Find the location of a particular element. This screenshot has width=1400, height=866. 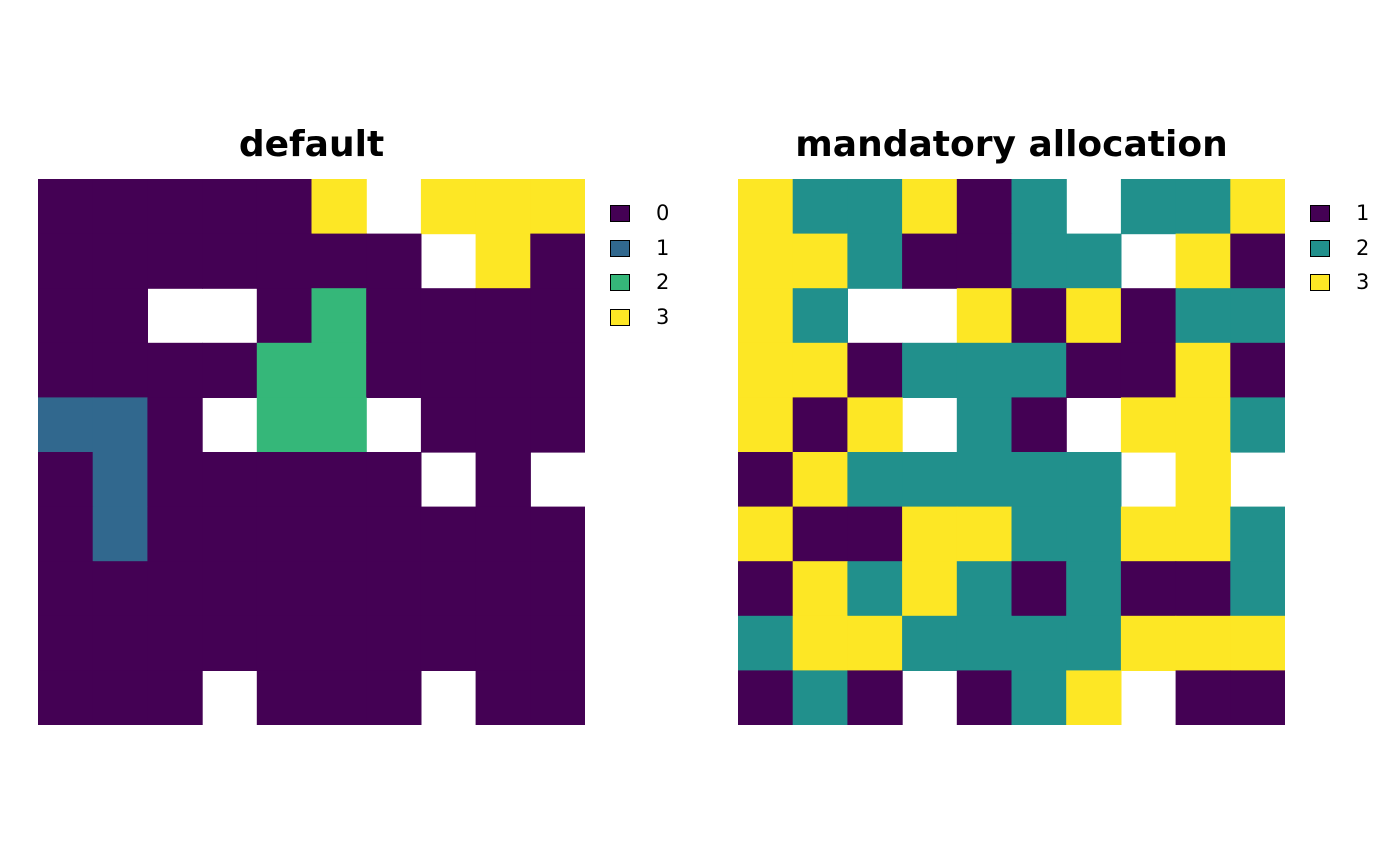

chart-title: mandatory allocation is located at coordinates (1011, 144).